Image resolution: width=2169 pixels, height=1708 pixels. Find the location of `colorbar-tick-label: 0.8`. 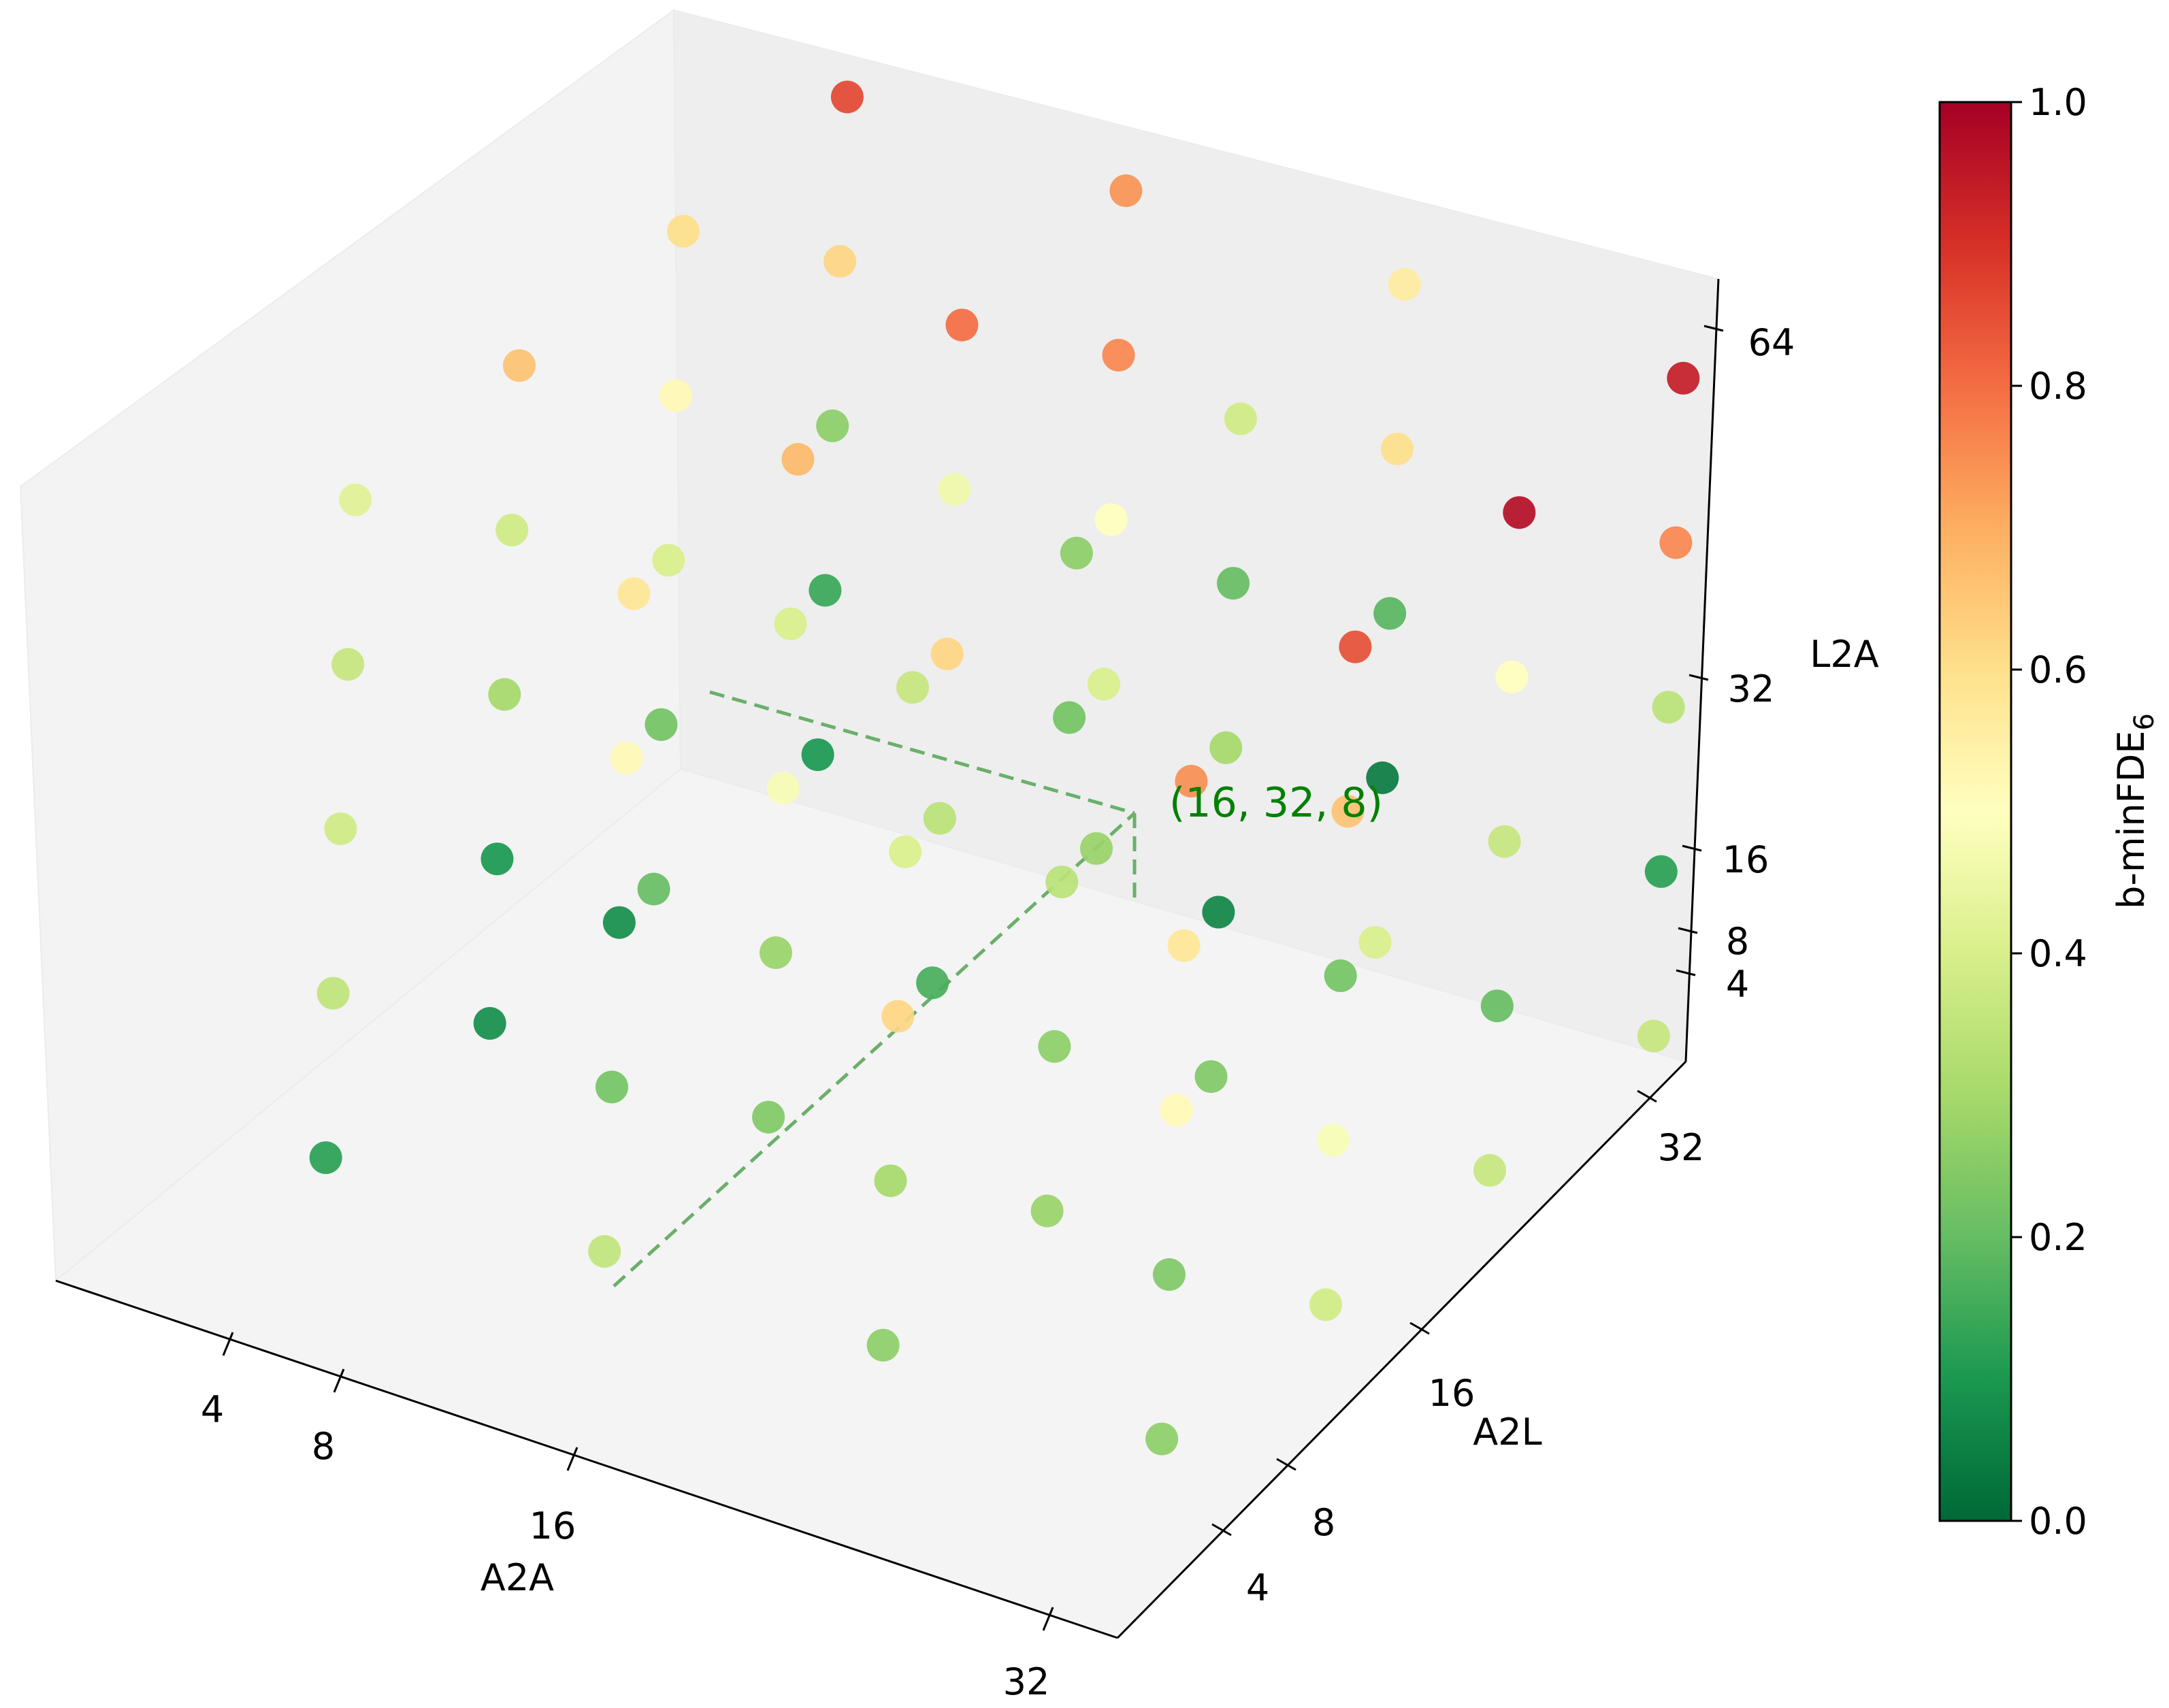

colorbar-tick-label: 0.8 is located at coordinates (2058, 387).